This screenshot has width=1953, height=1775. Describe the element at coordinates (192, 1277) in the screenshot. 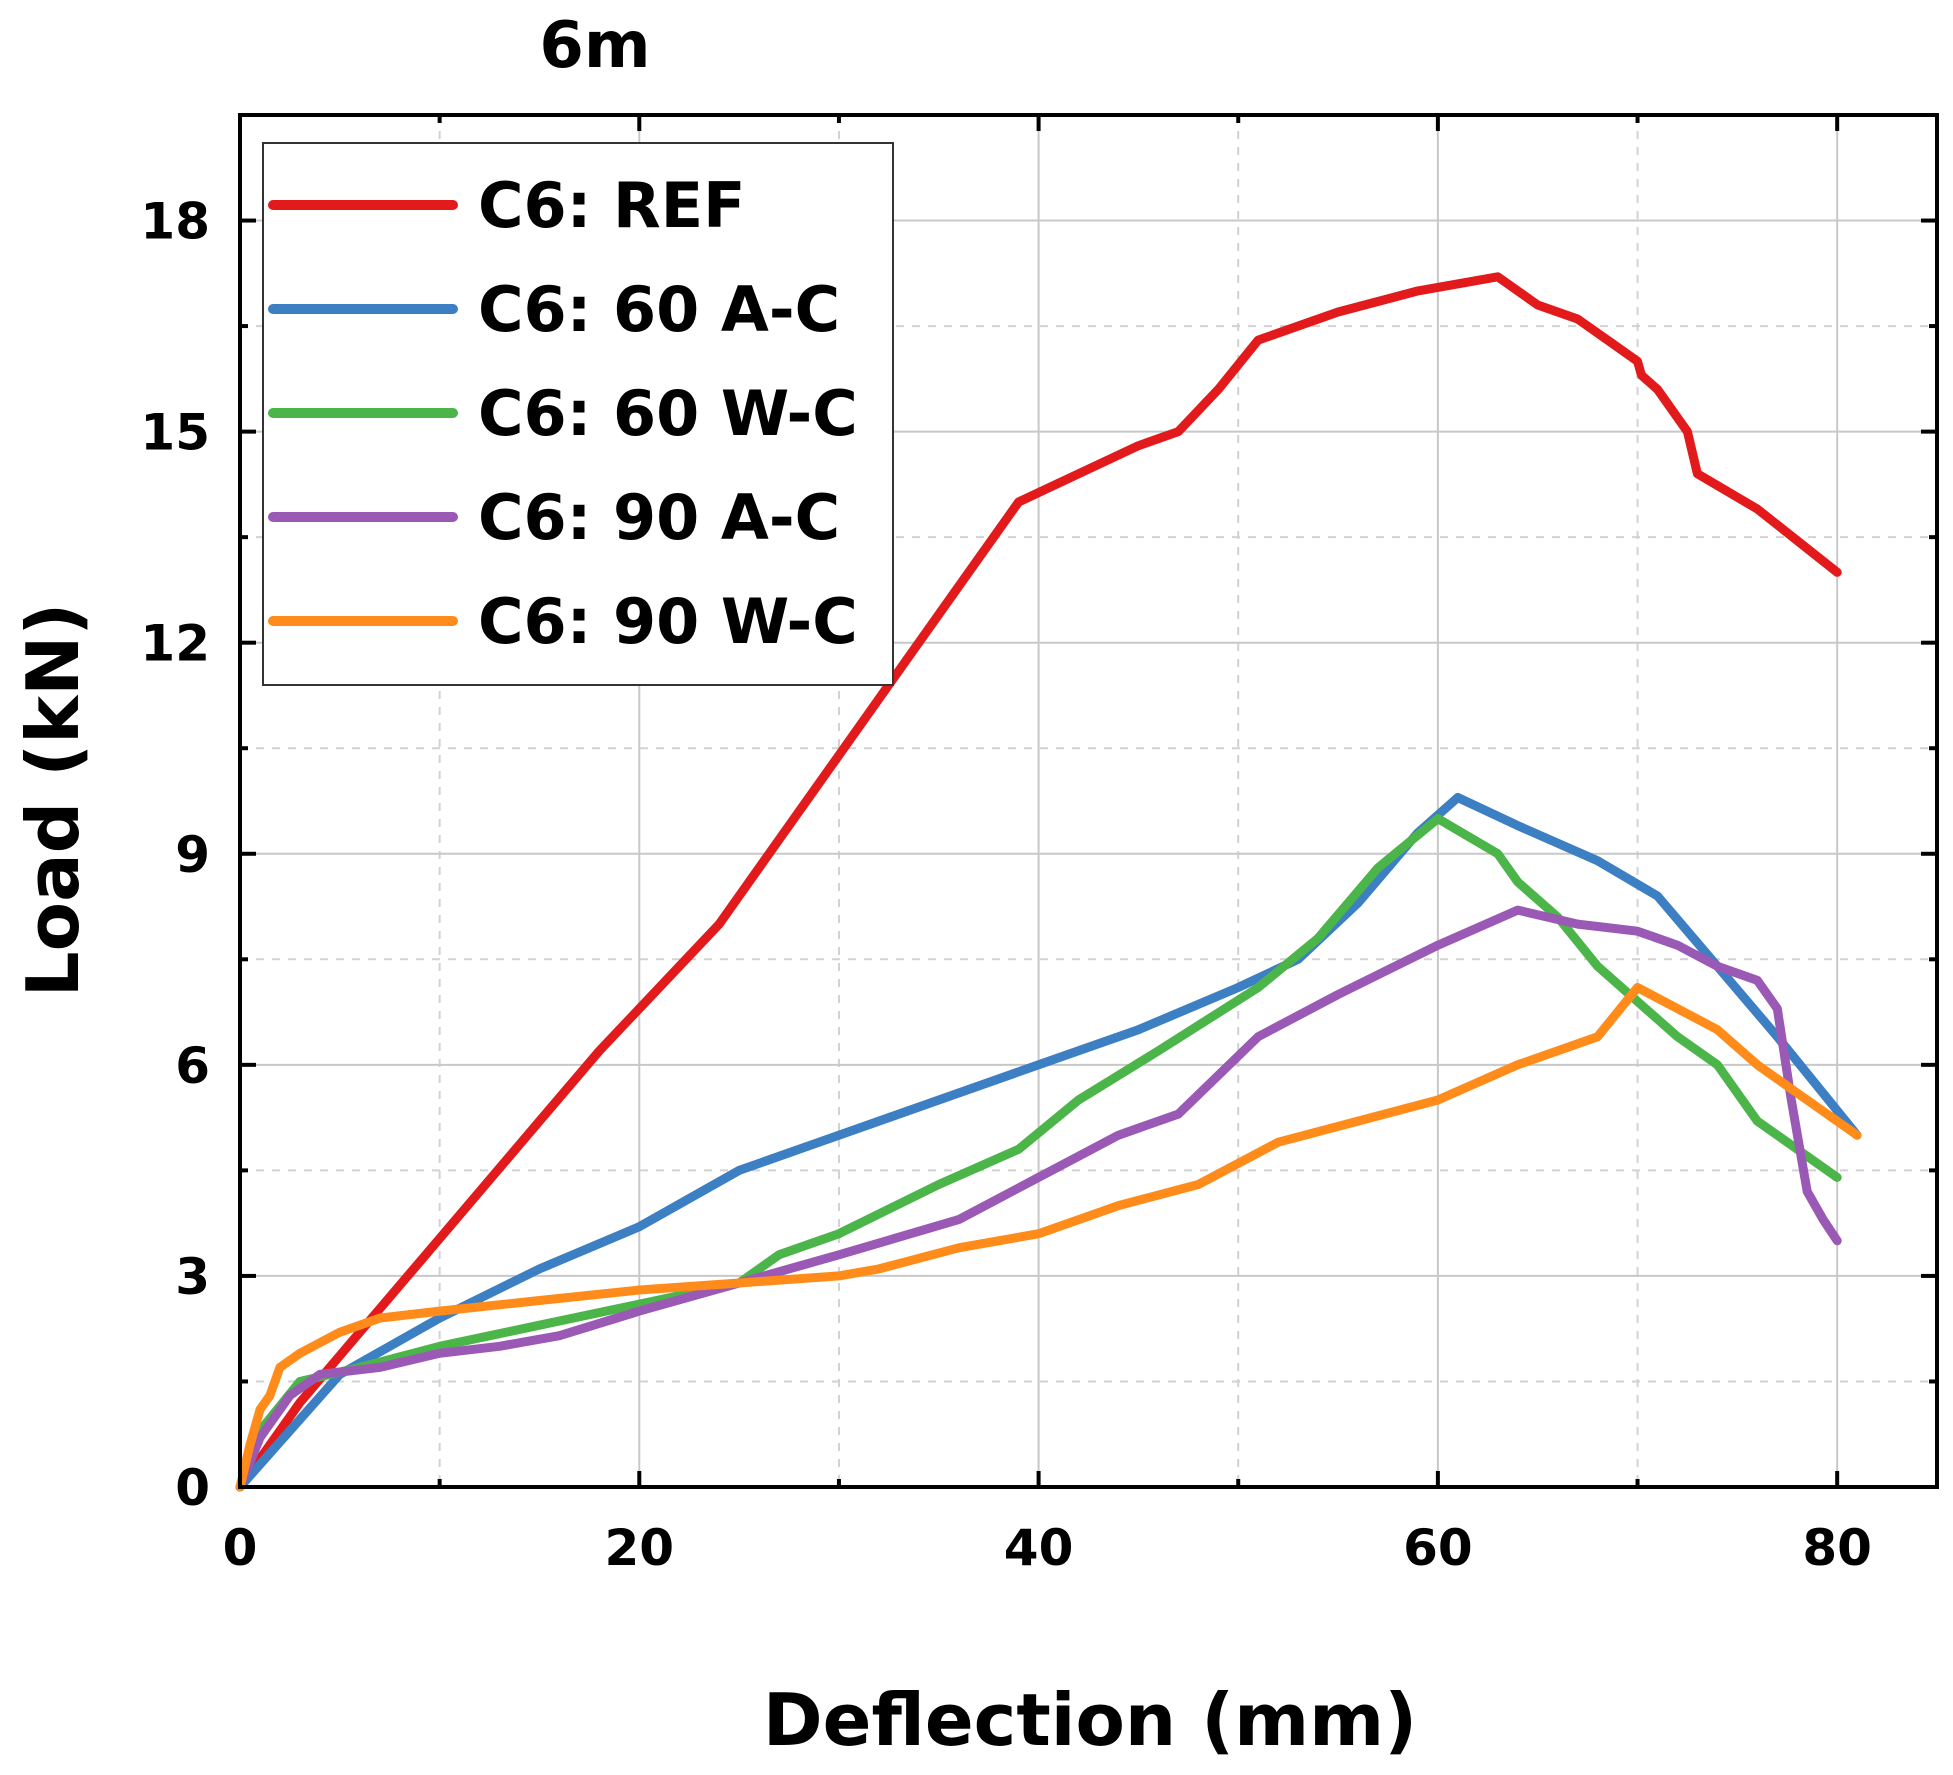

I see `y-tick-label: 3` at that location.